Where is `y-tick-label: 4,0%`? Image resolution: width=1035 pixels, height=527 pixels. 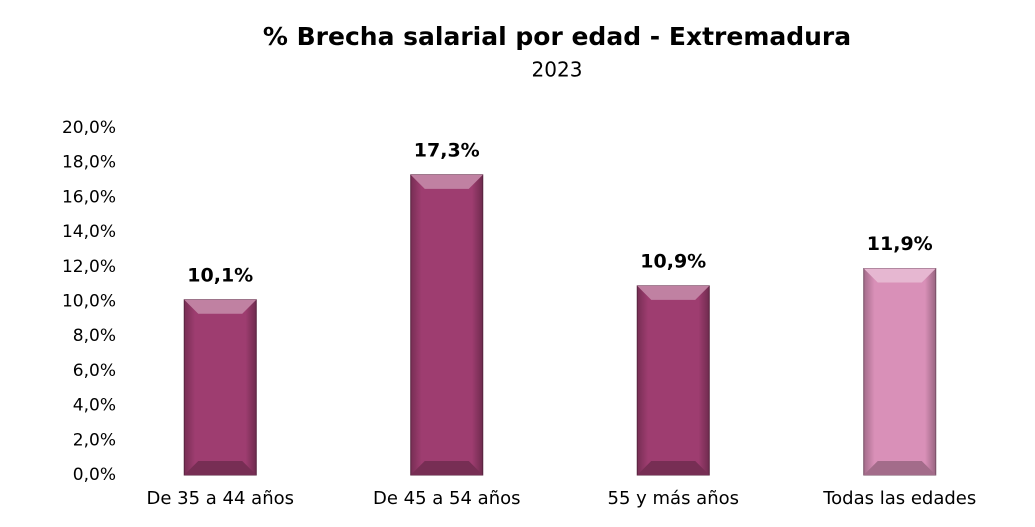 y-tick-label: 4,0% is located at coordinates (94, 406).